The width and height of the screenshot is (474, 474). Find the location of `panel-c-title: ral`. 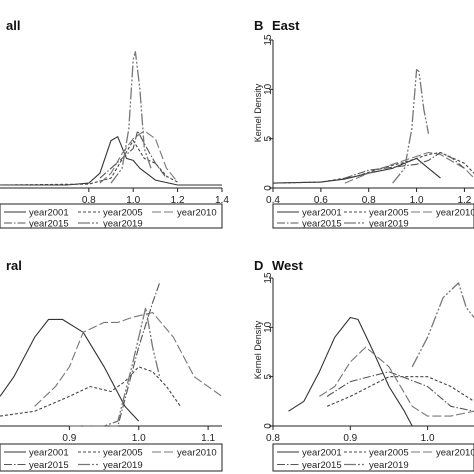

panel-c-title: ral is located at coordinates (14, 265).